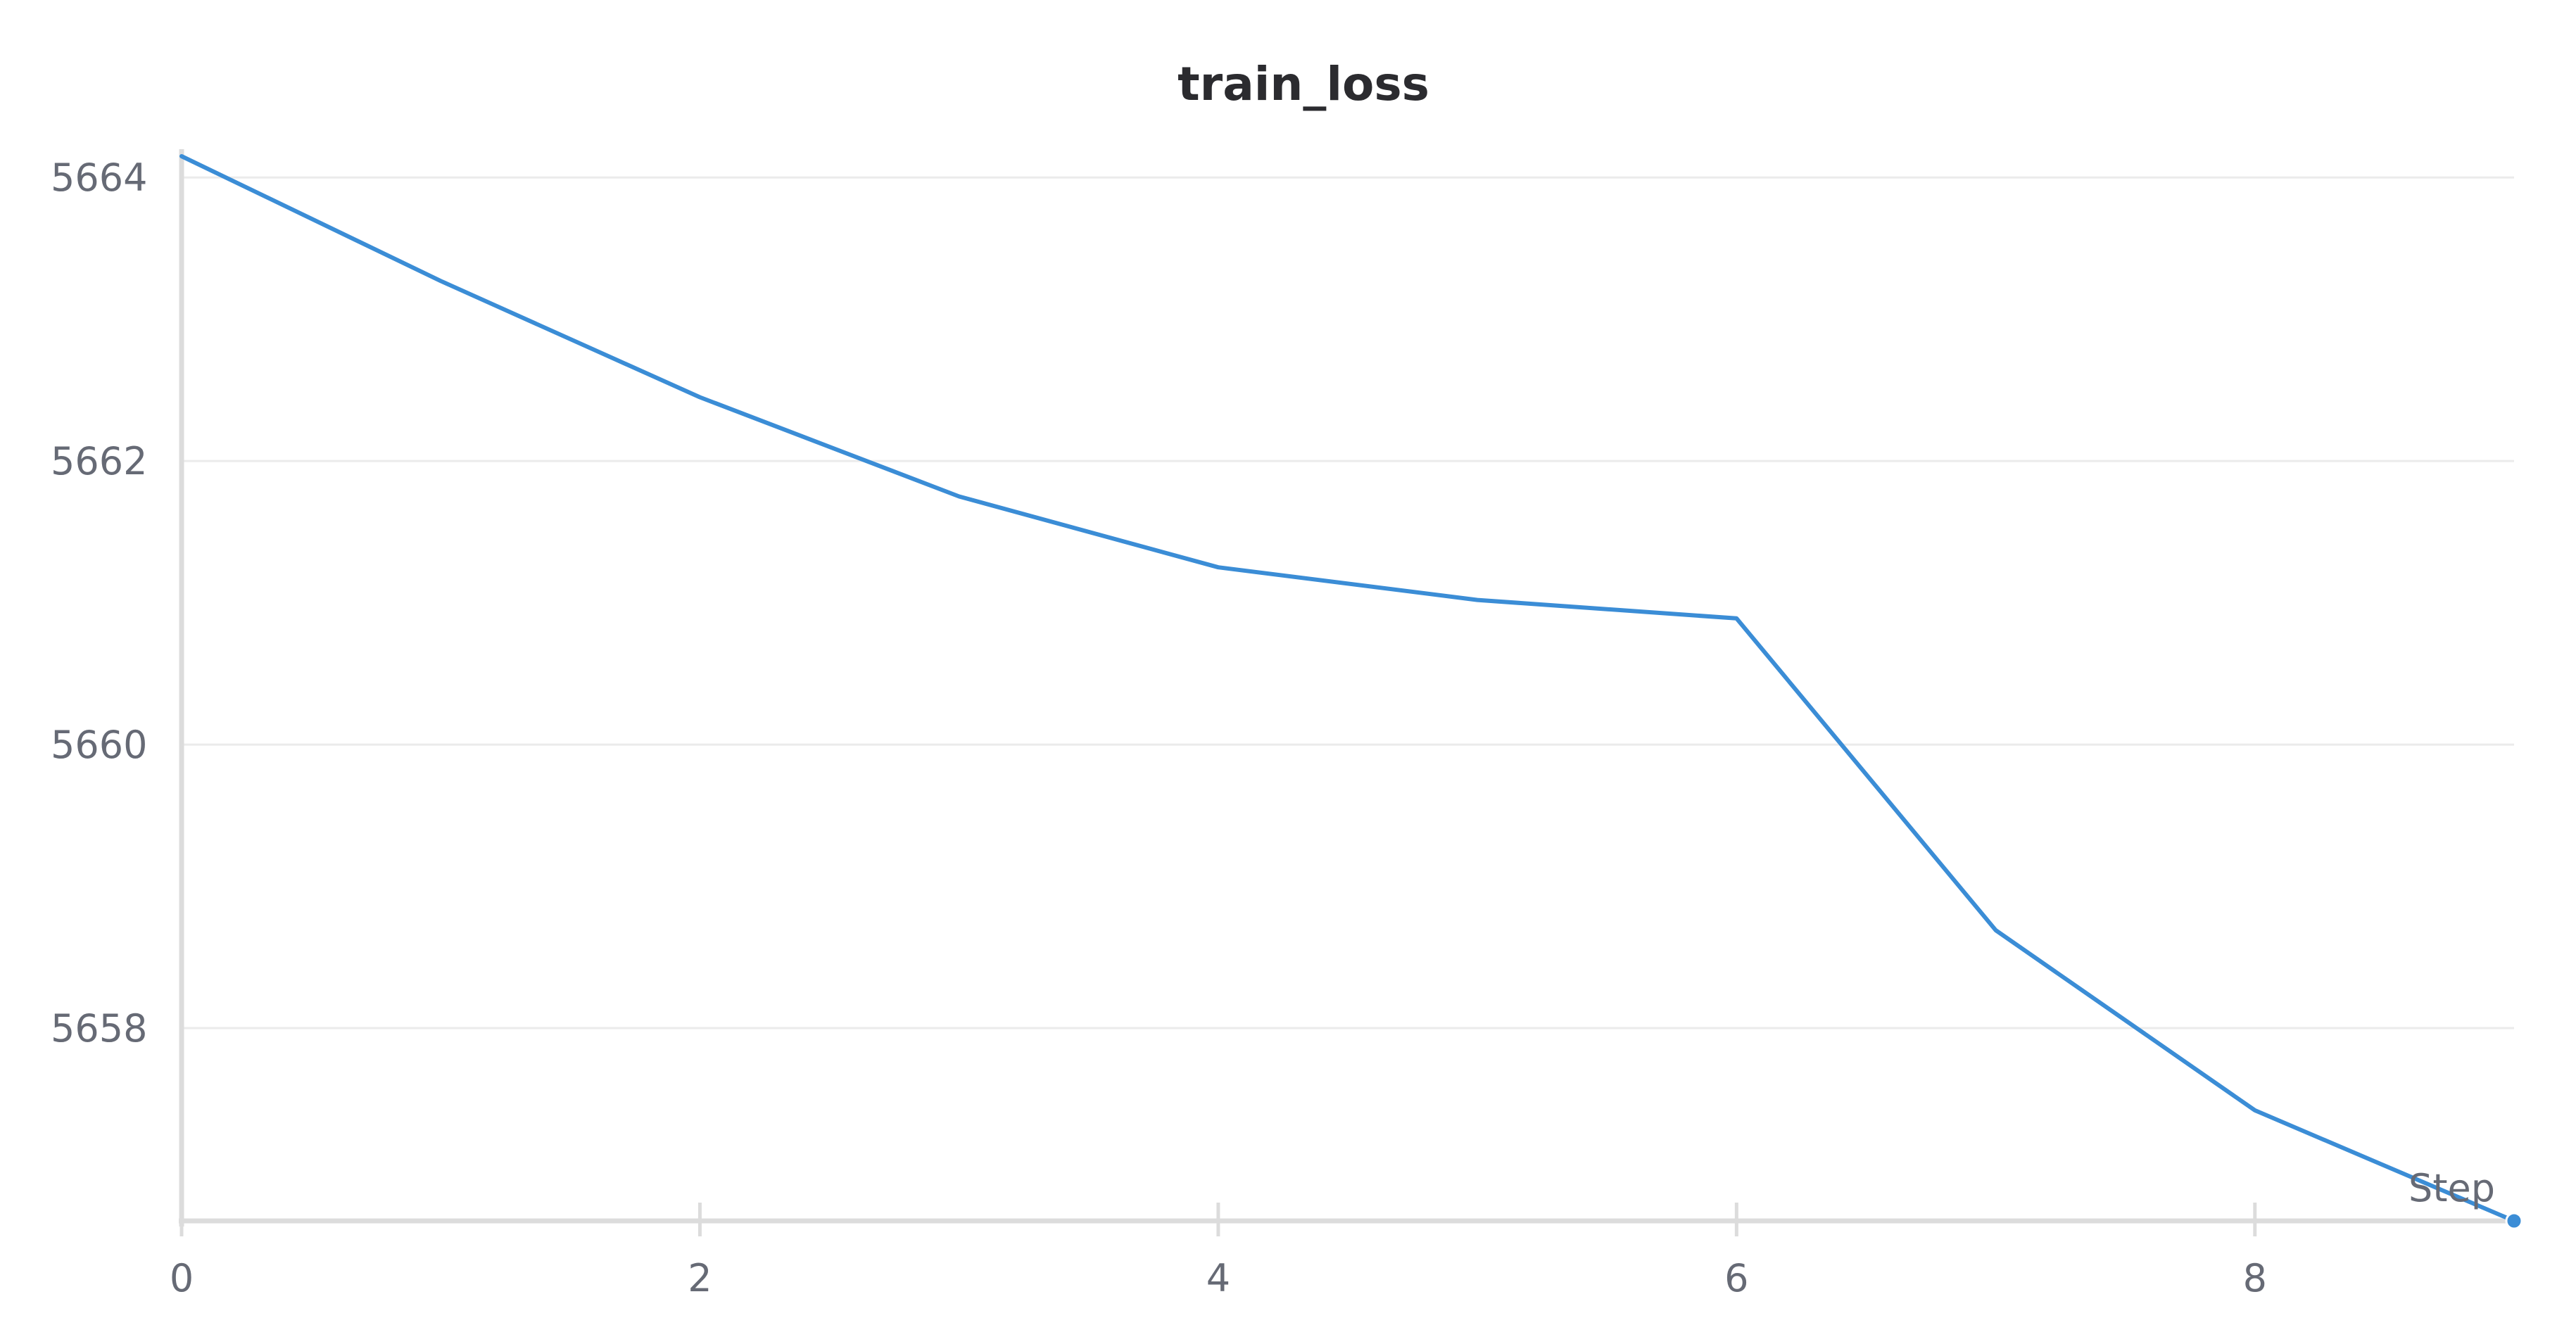 Image resolution: width=2576 pixels, height=1337 pixels. What do you see at coordinates (99, 1028) in the screenshot?
I see `y-tick-label: 5658` at bounding box center [99, 1028].